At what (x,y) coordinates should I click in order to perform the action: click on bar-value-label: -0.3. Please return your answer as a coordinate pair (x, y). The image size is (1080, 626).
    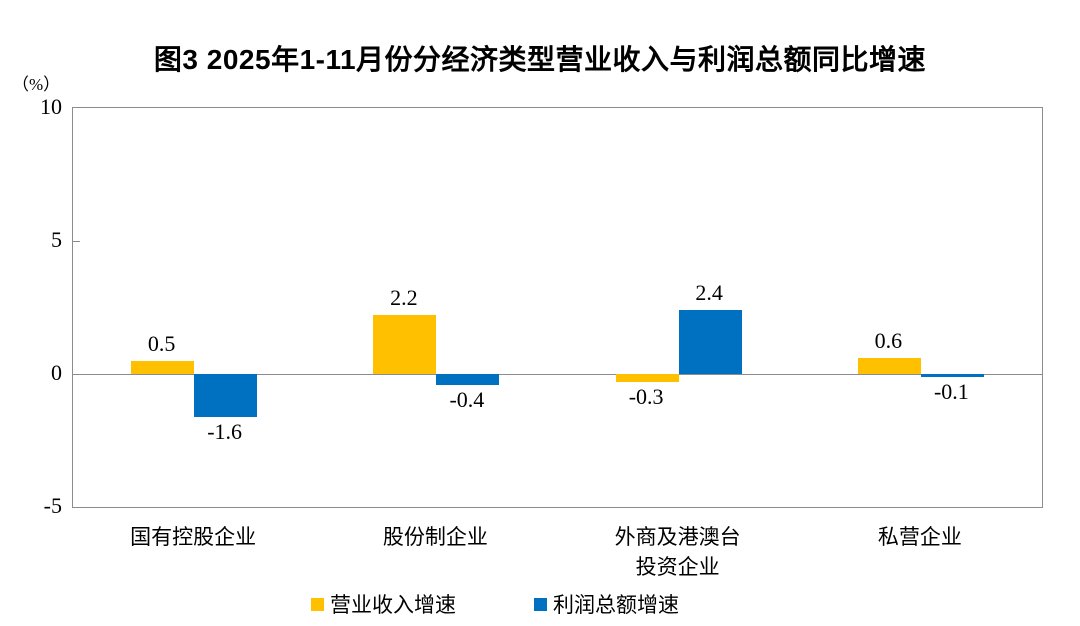
    Looking at the image, I should click on (646, 396).